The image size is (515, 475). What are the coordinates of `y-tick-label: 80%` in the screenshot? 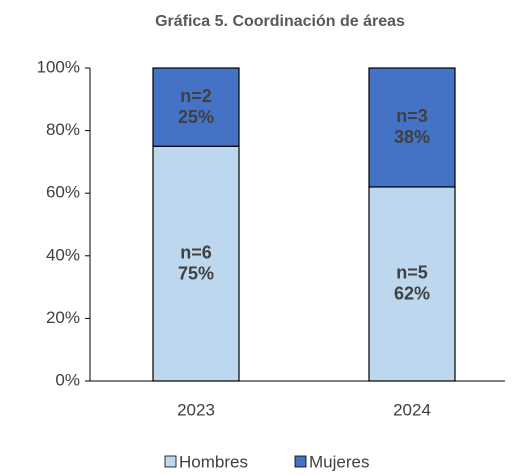 It's located at (63, 129).